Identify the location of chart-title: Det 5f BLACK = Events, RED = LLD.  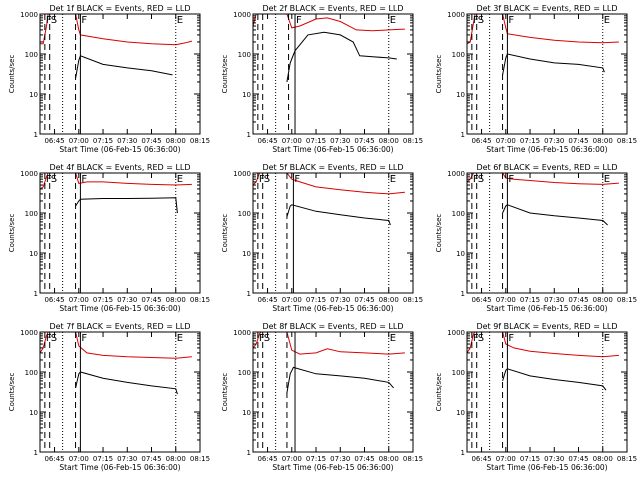
(332, 167).